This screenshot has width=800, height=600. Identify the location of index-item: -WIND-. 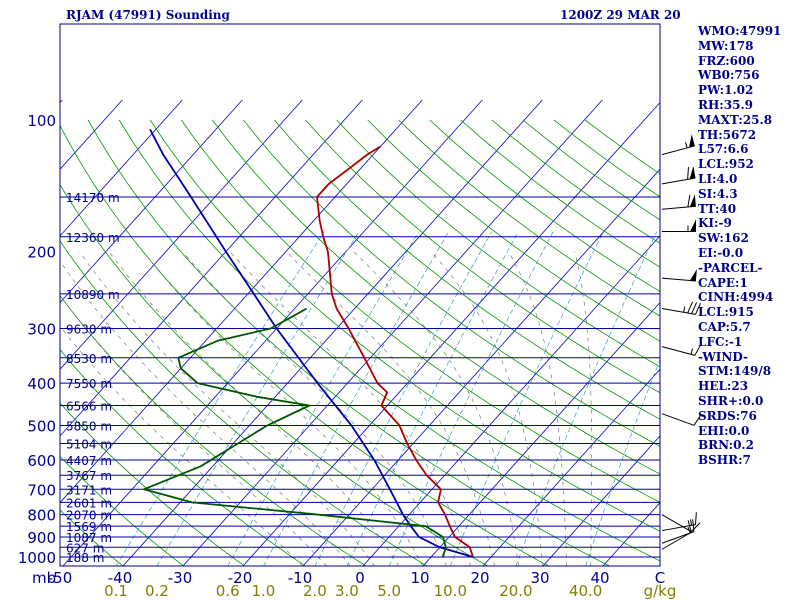
(723, 356).